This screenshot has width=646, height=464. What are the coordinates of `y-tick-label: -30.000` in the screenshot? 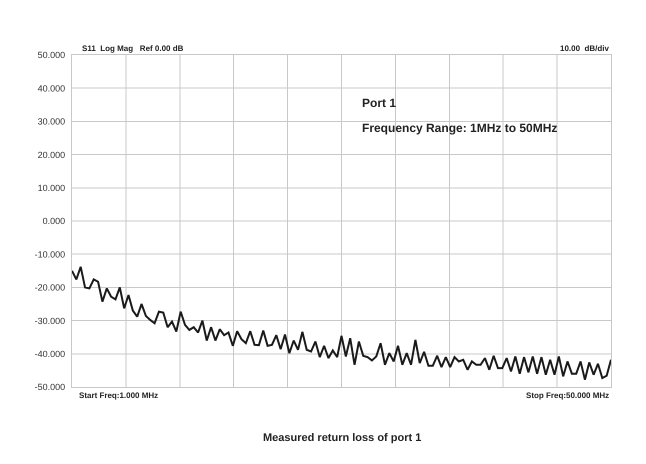 It's located at (50, 321).